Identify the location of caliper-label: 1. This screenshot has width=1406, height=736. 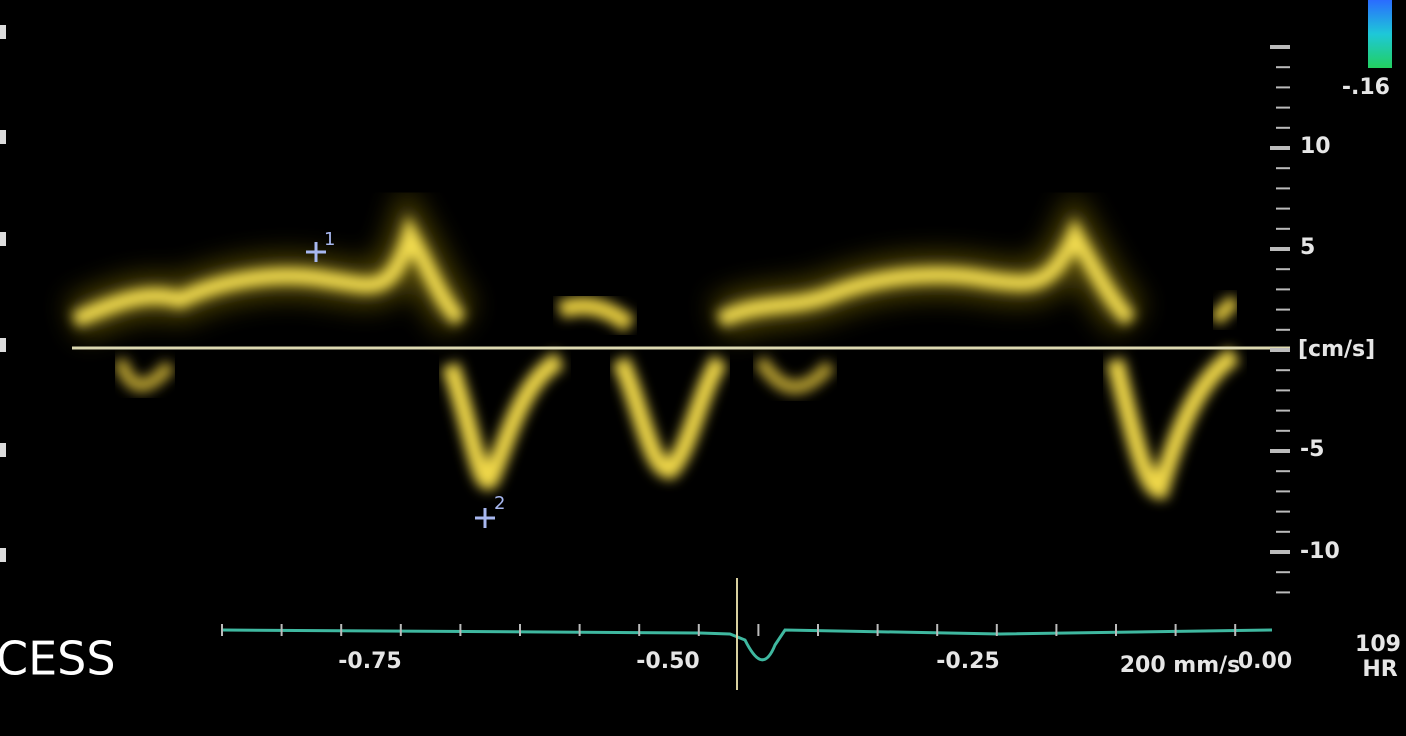
(329, 239).